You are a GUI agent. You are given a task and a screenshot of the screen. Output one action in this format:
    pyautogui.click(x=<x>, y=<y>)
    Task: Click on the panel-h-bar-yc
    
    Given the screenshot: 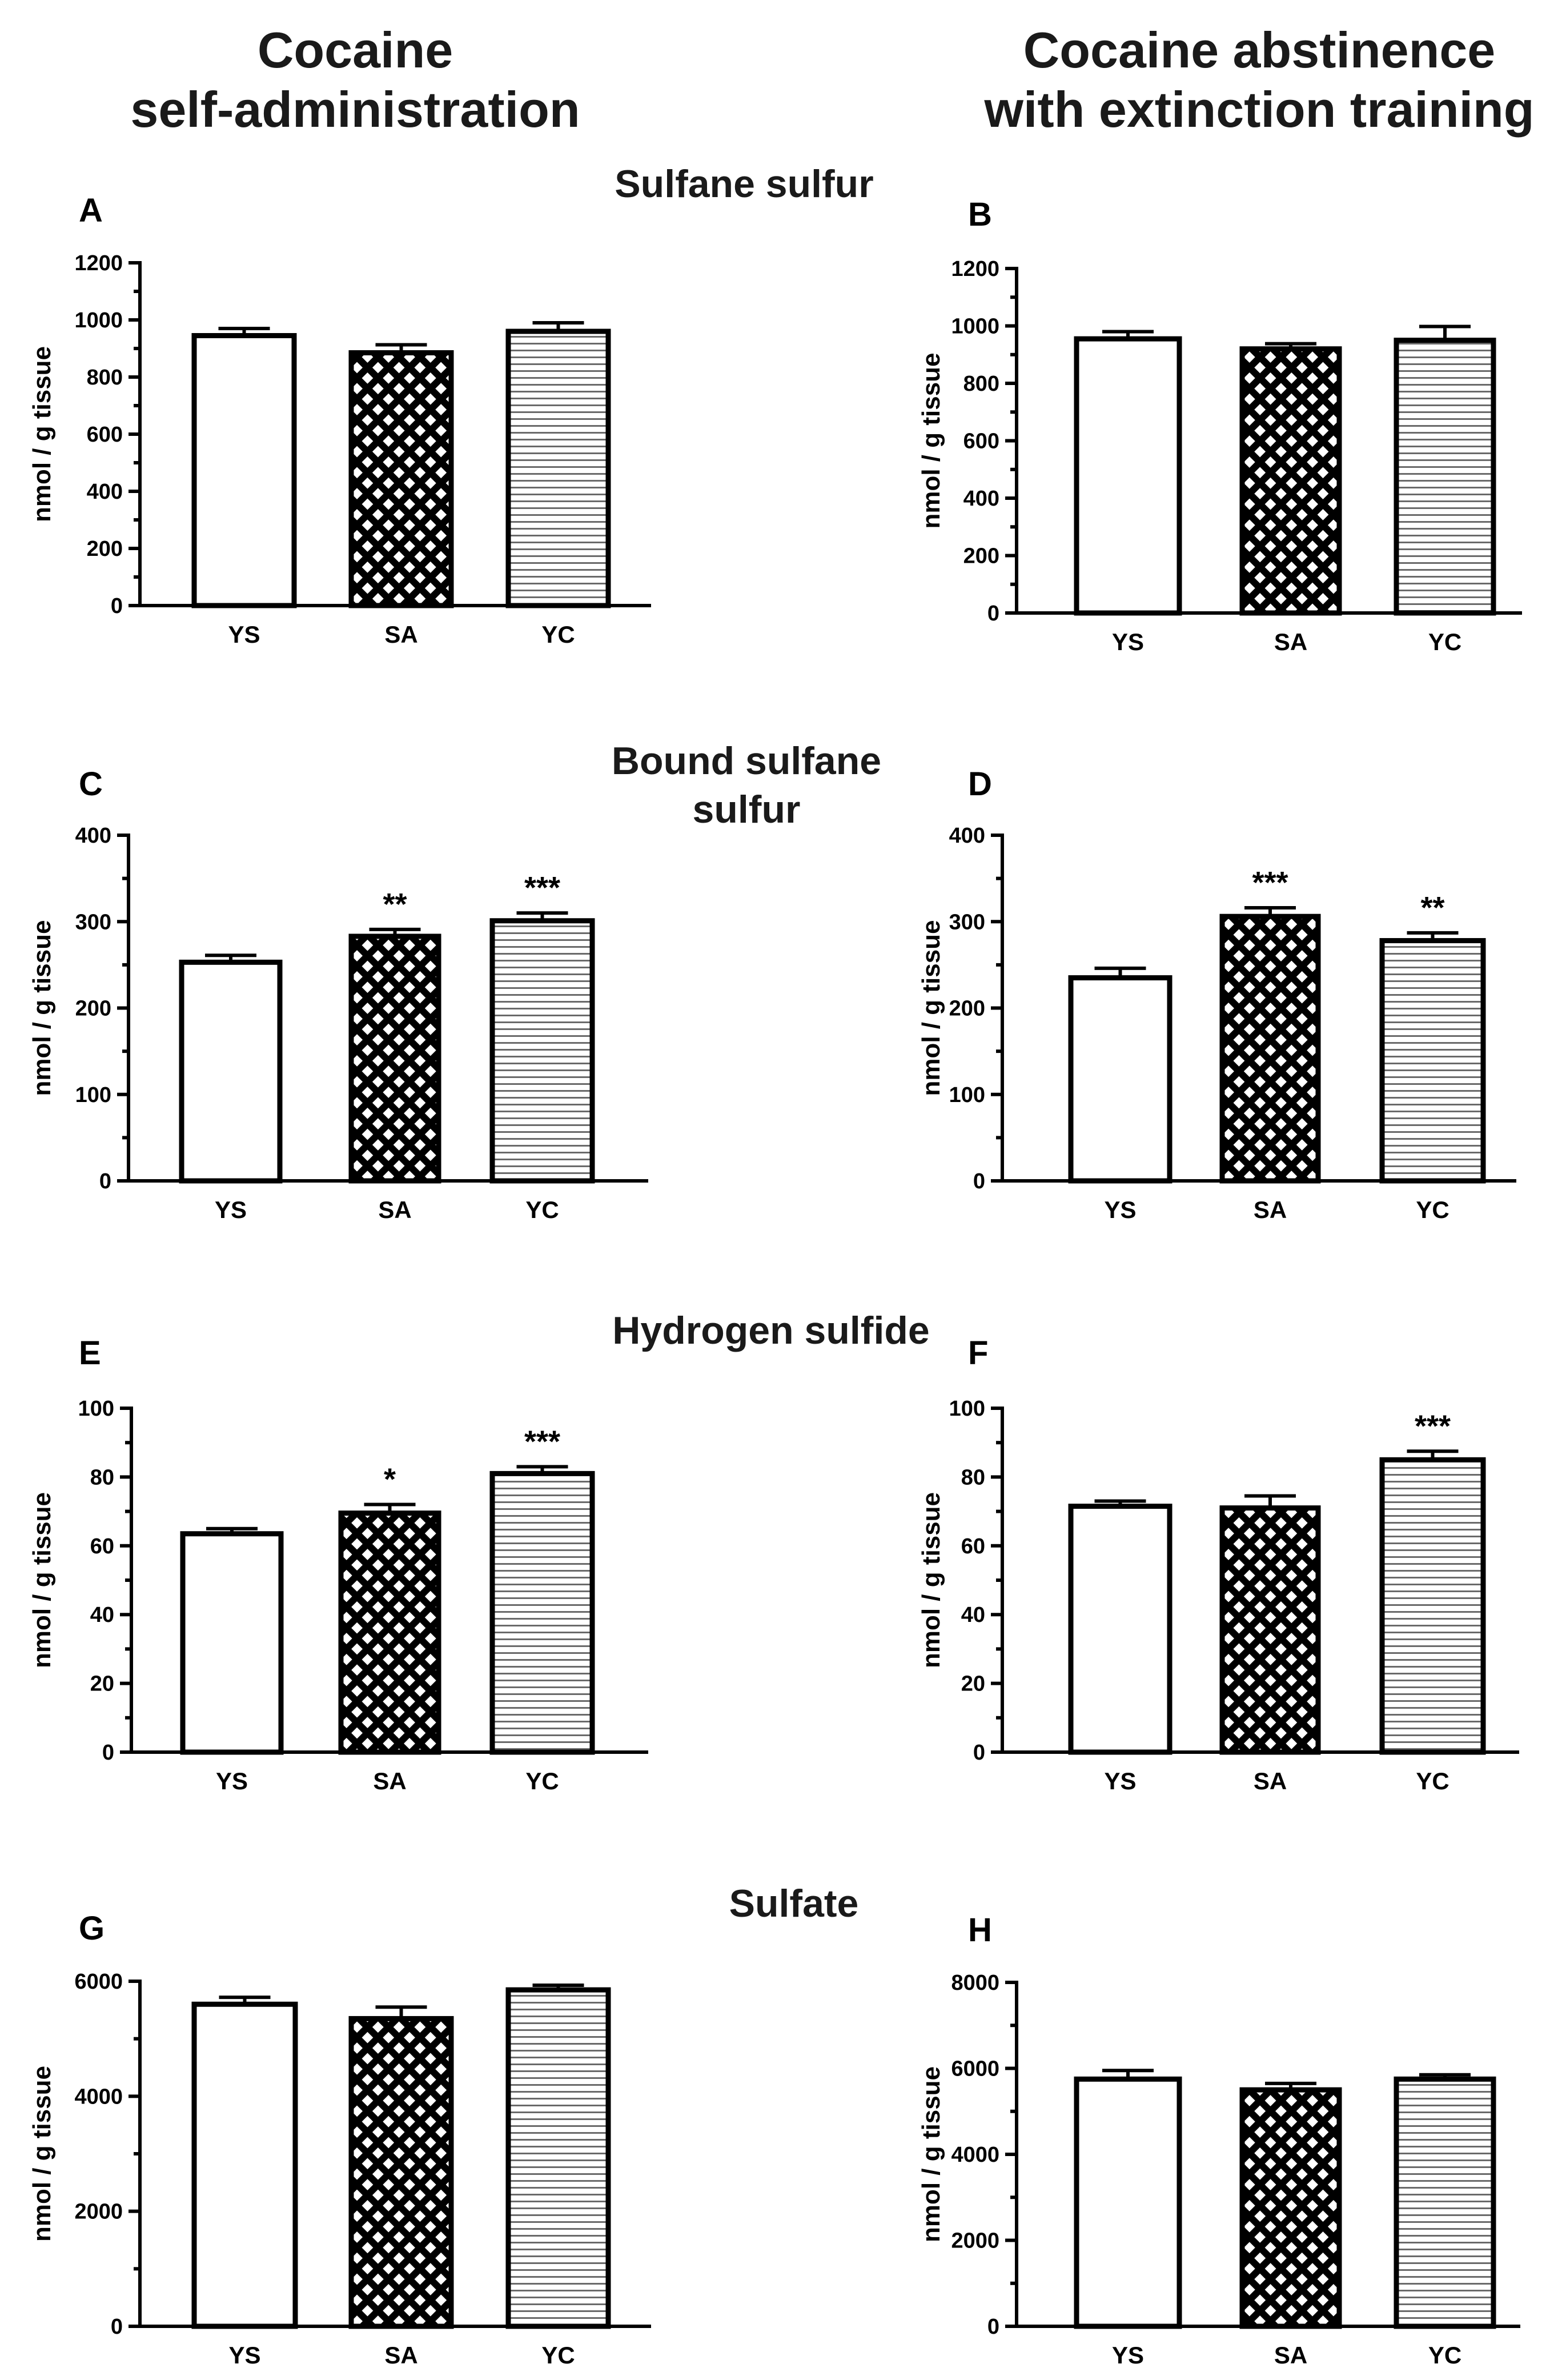 What is the action you would take?
    pyautogui.click(x=1445, y=2203)
    